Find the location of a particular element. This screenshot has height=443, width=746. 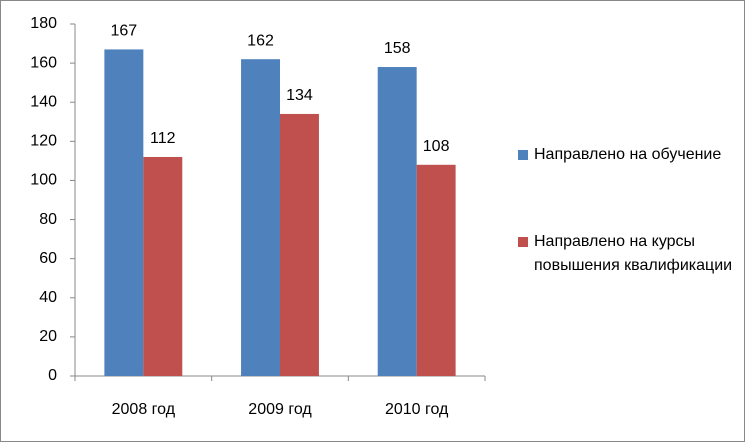

y-tick-label: 60 is located at coordinates (48, 258).